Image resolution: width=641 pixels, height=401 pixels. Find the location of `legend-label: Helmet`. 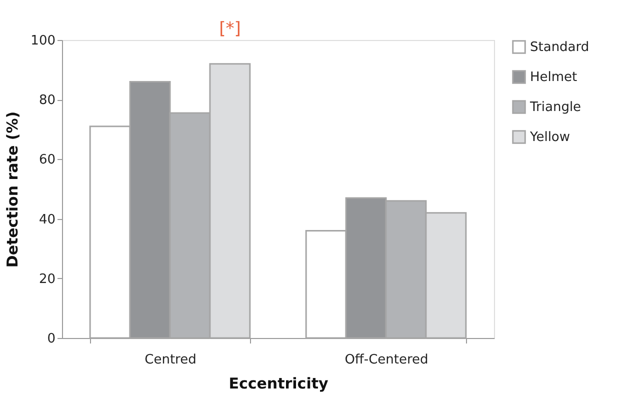

legend-label: Helmet is located at coordinates (554, 77).